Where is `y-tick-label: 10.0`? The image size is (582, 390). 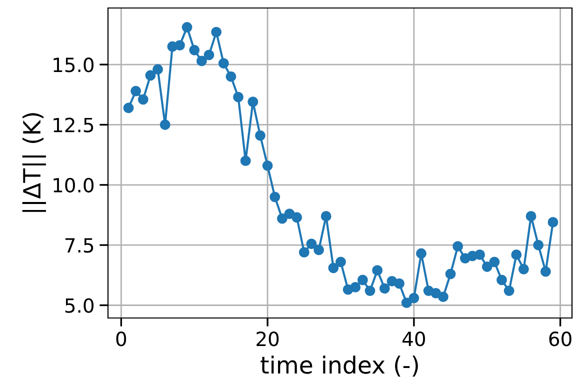 y-tick-label: 10.0 is located at coordinates (74, 185).